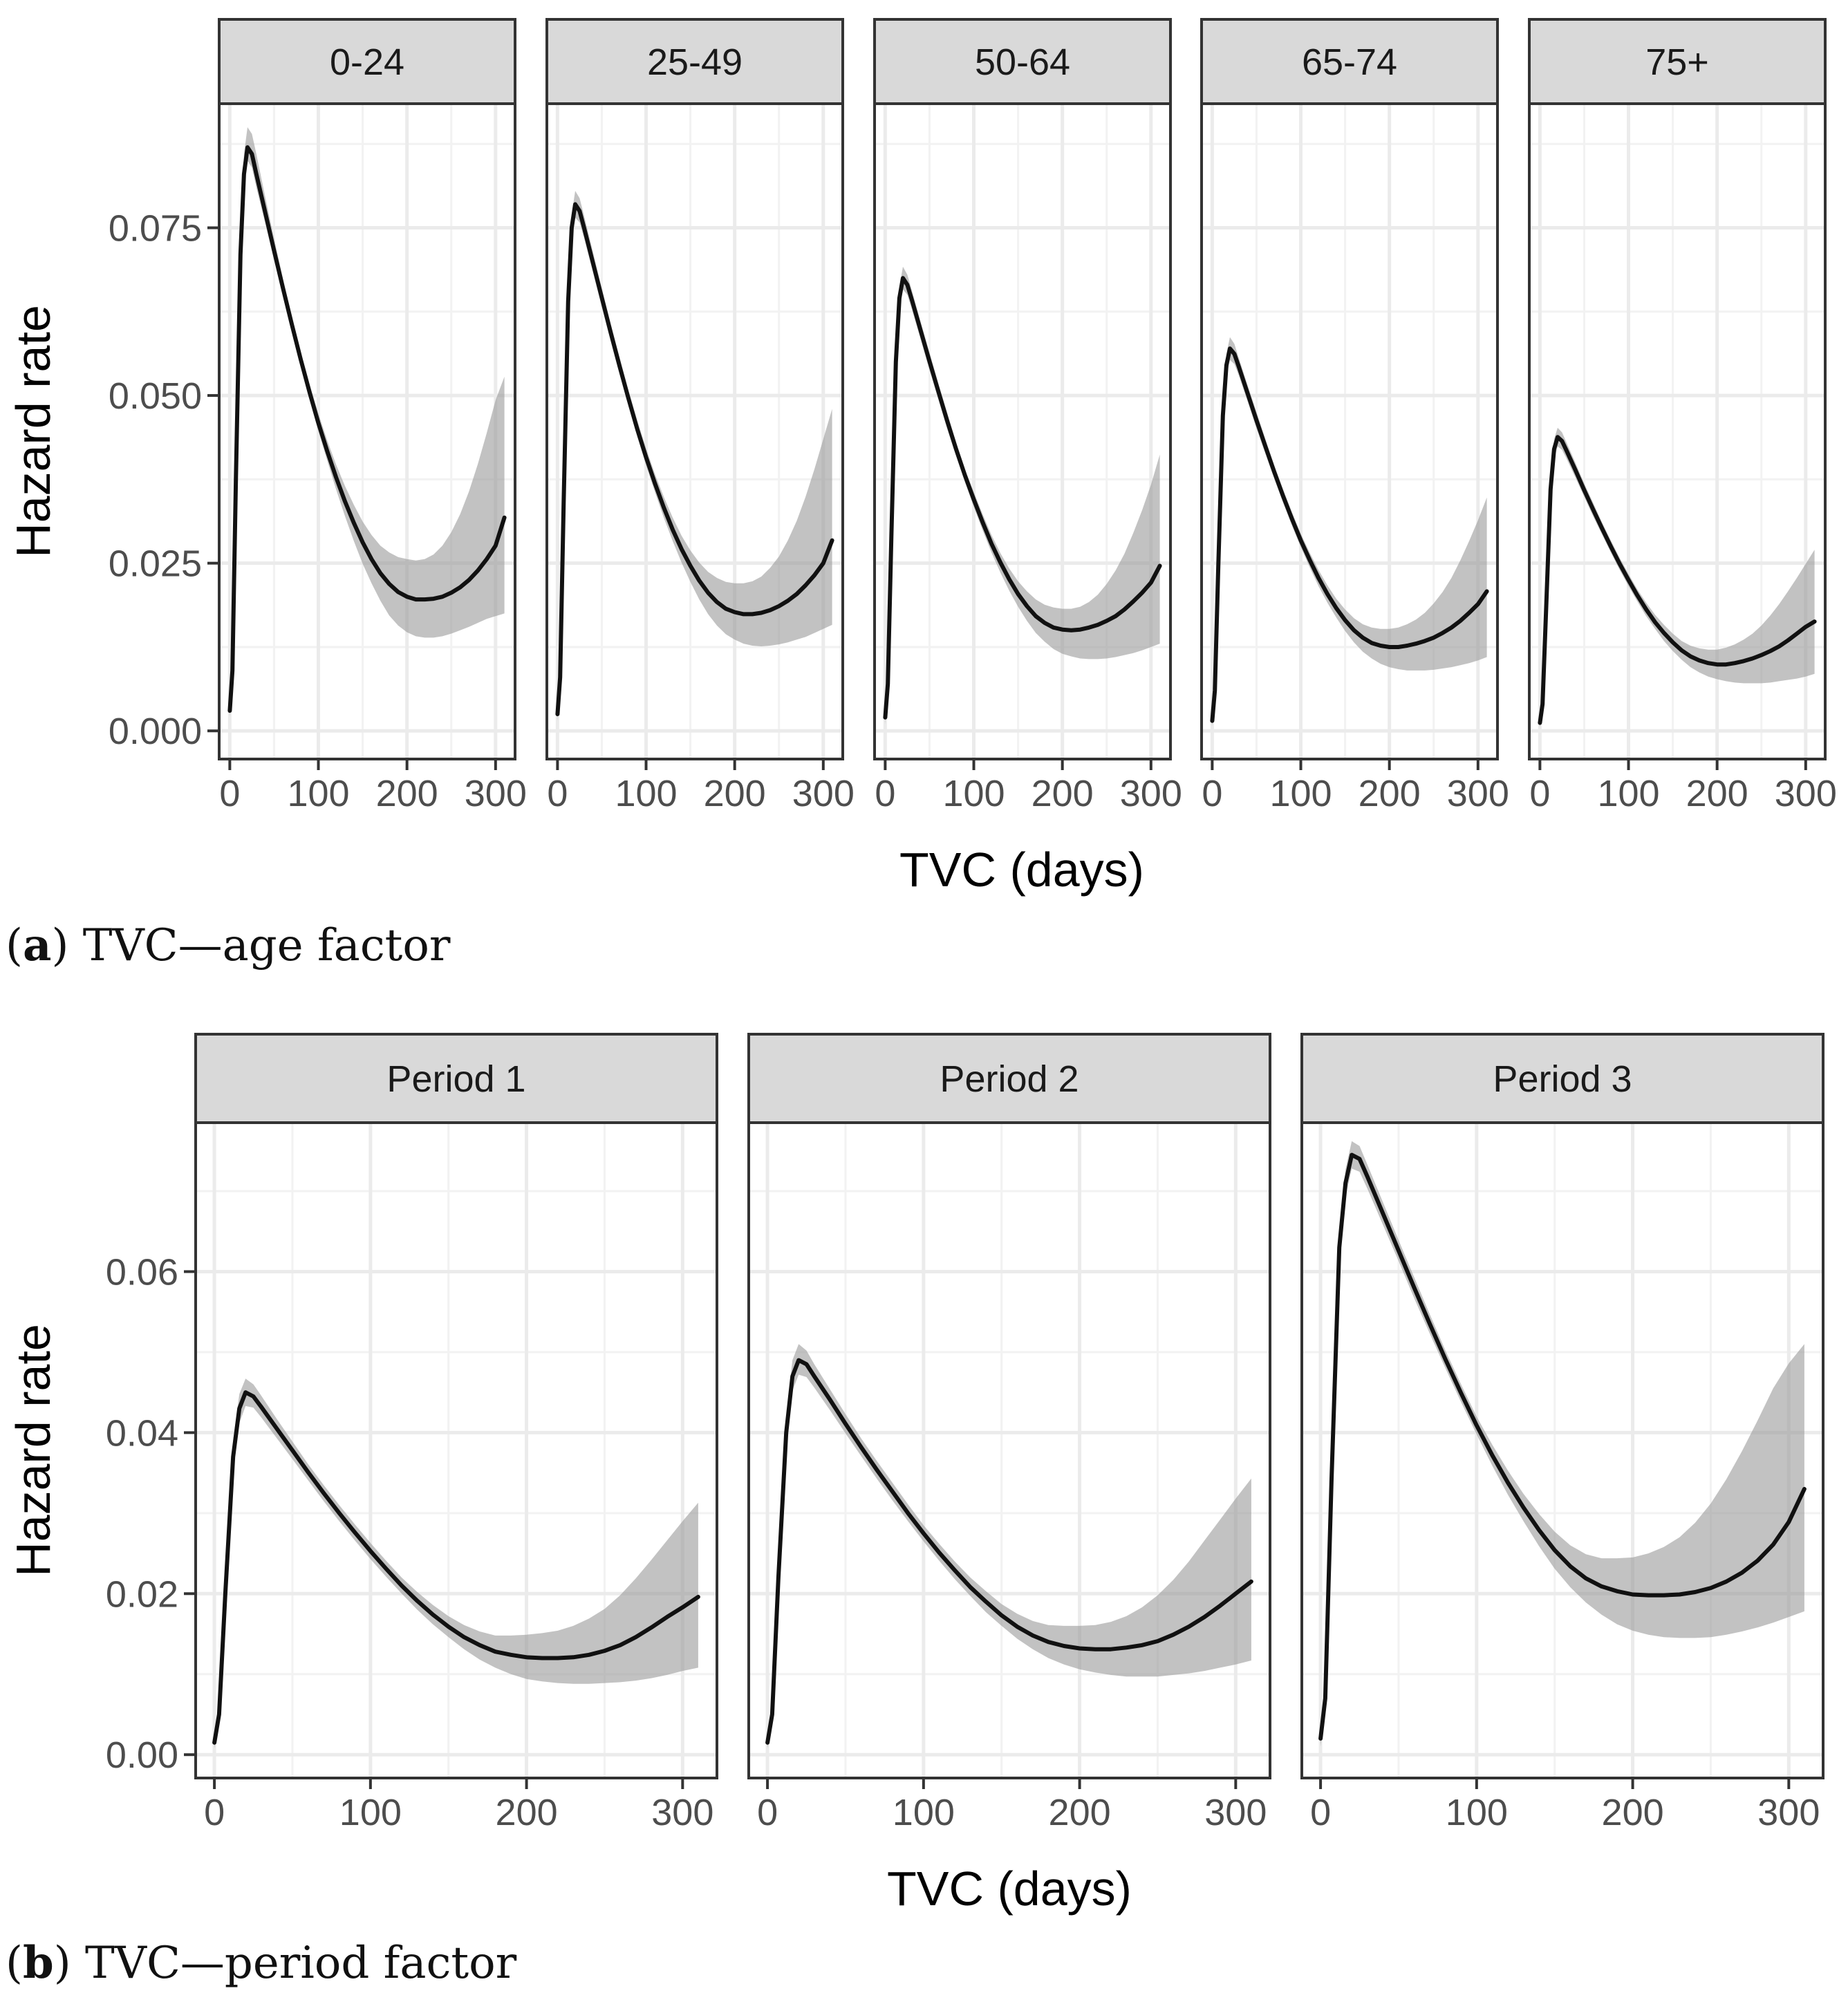  What do you see at coordinates (155, 732) in the screenshot?
I see `y-tick-label: 0.000` at bounding box center [155, 732].